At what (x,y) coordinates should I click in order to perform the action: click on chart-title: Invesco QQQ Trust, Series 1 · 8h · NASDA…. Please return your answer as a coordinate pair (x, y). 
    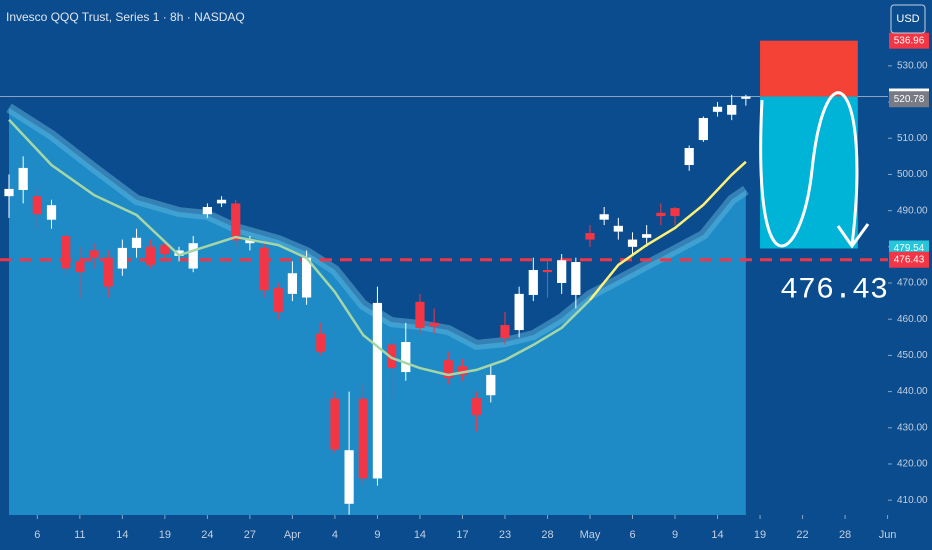
    Looking at the image, I should click on (125, 17).